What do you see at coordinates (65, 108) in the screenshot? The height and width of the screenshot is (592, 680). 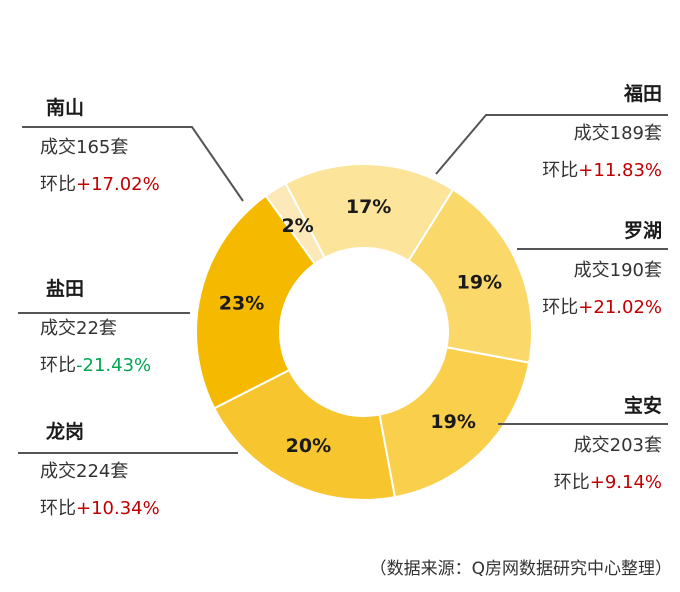 I see `district-name: 南山` at bounding box center [65, 108].